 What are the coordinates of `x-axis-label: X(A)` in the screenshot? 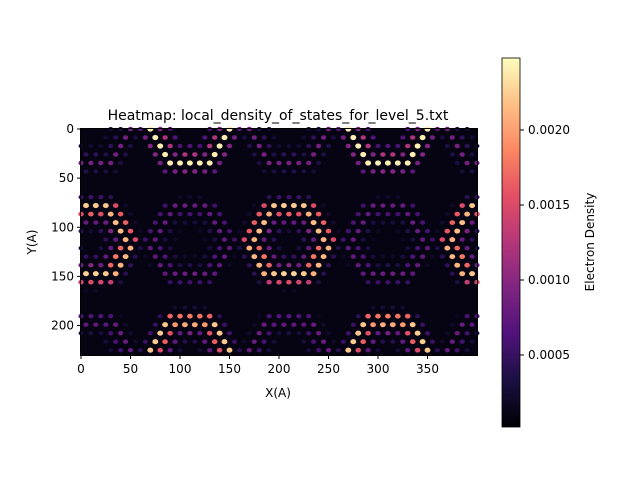 It's located at (278, 393).